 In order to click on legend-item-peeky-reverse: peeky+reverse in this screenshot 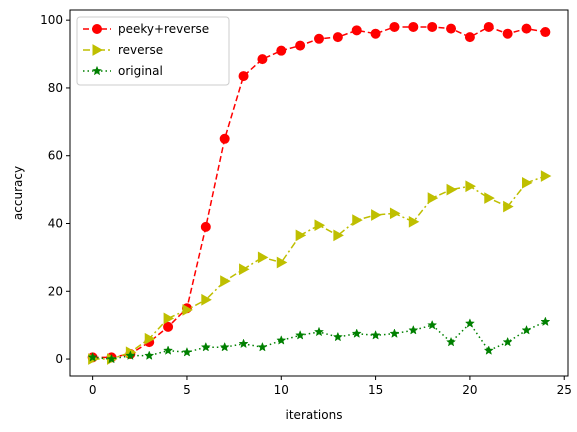, I will do `click(146, 29)`.